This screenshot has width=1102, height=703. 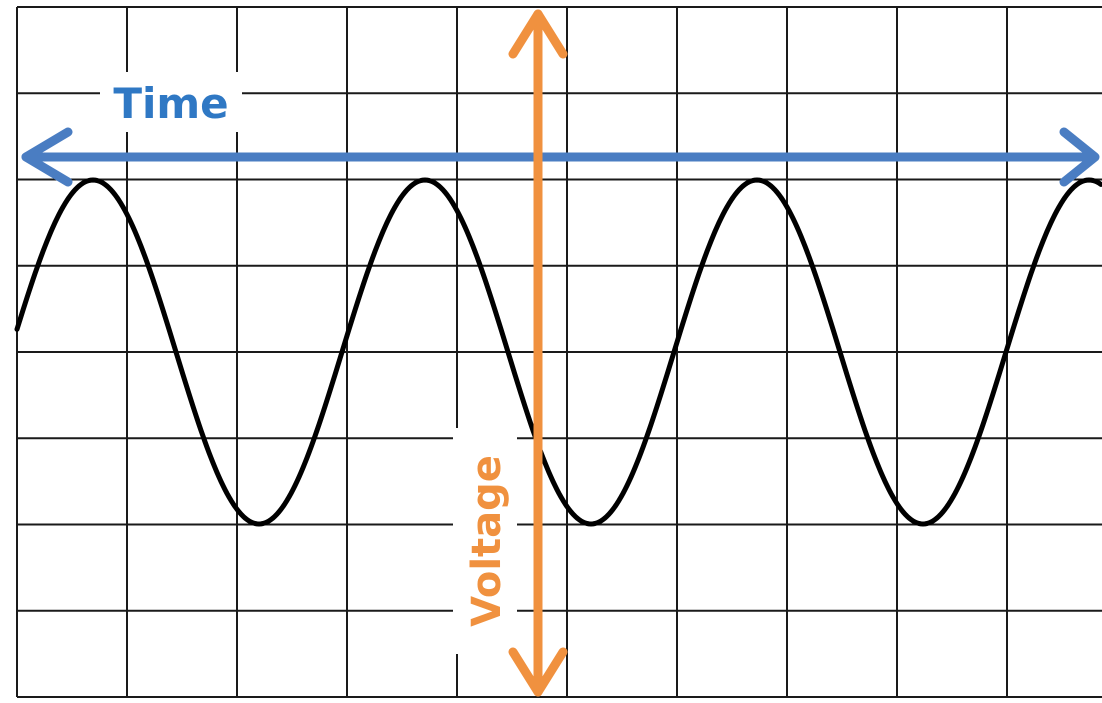 I want to click on voltage-label-background, so click(x=485, y=541).